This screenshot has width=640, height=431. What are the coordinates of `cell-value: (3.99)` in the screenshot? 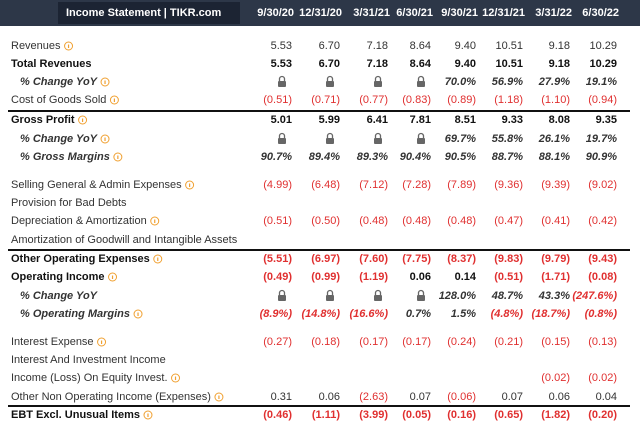 It's located at (373, 415).